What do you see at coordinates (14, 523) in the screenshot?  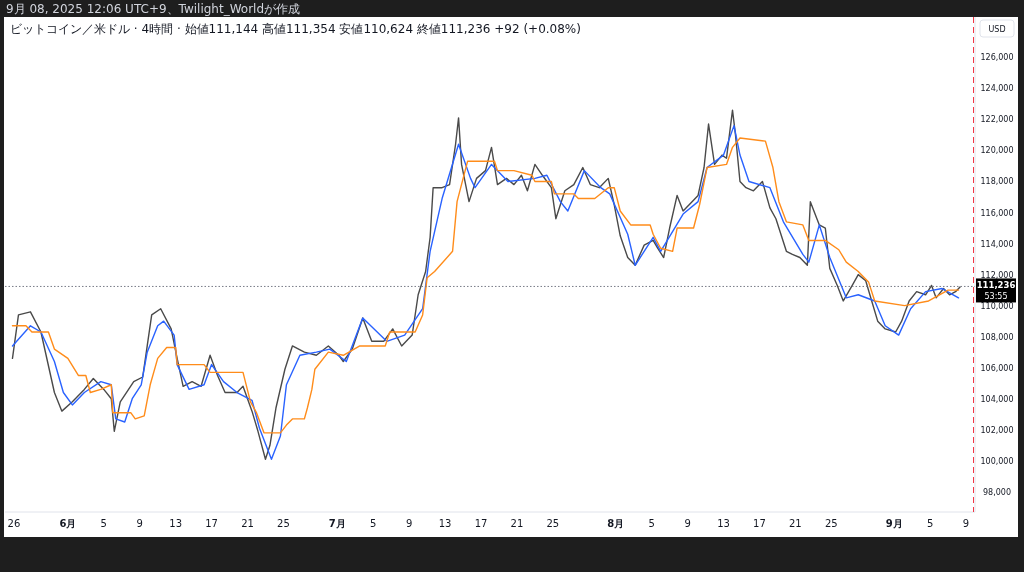 I see `x-tick-label: 26` at bounding box center [14, 523].